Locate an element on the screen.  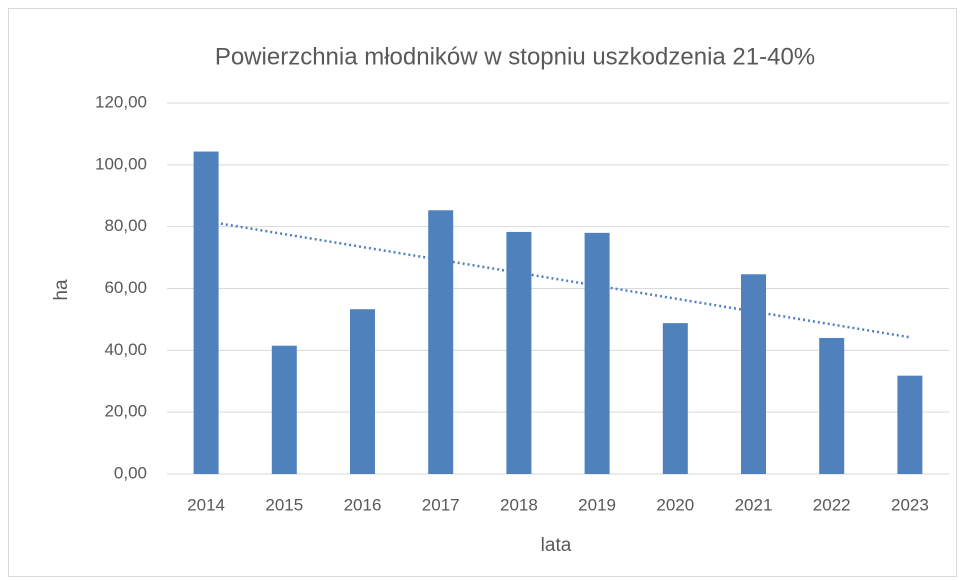
x-tick-label: 2020 is located at coordinates (675, 504).